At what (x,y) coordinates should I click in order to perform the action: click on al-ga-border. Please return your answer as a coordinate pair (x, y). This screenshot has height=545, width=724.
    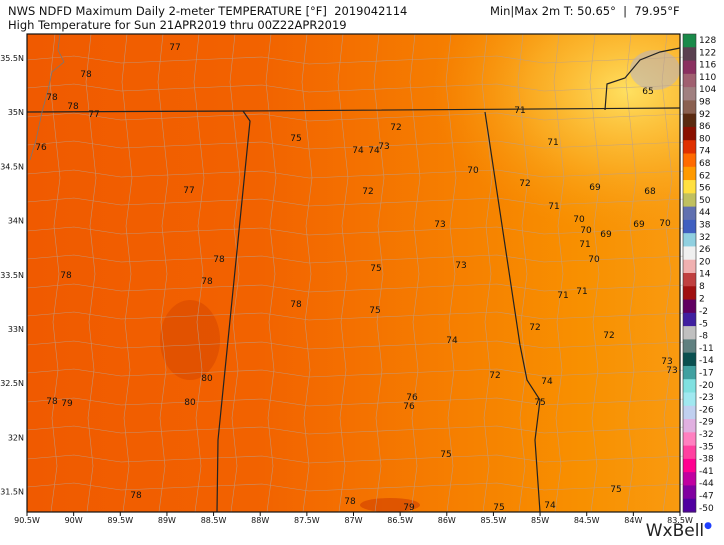
    Looking at the image, I should click on (512, 312).